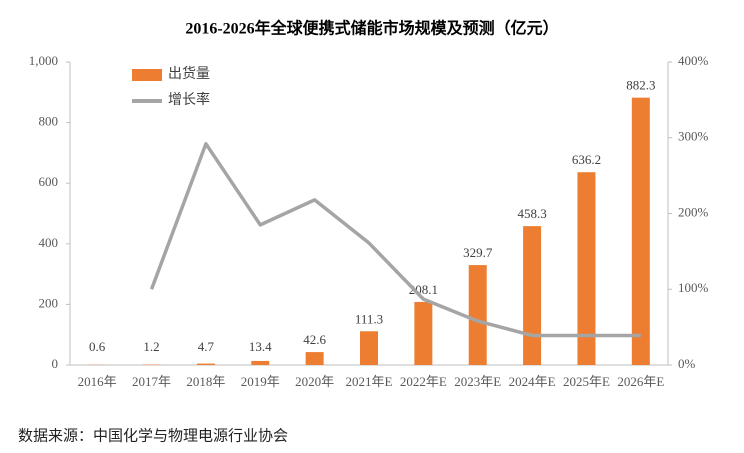 This screenshot has width=744, height=453. What do you see at coordinates (49, 242) in the screenshot?
I see `y-tick-label: 400` at bounding box center [49, 242].